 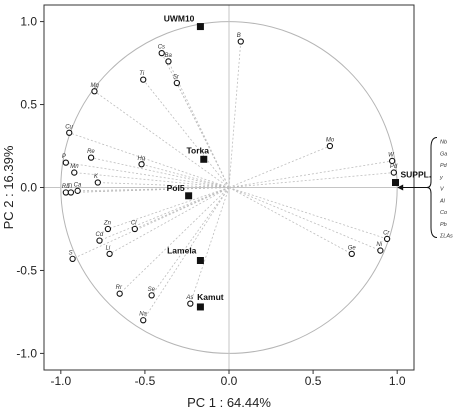 What do you see at coordinates (176, 188) in the screenshot?
I see `sample-label: Pol5` at bounding box center [176, 188].